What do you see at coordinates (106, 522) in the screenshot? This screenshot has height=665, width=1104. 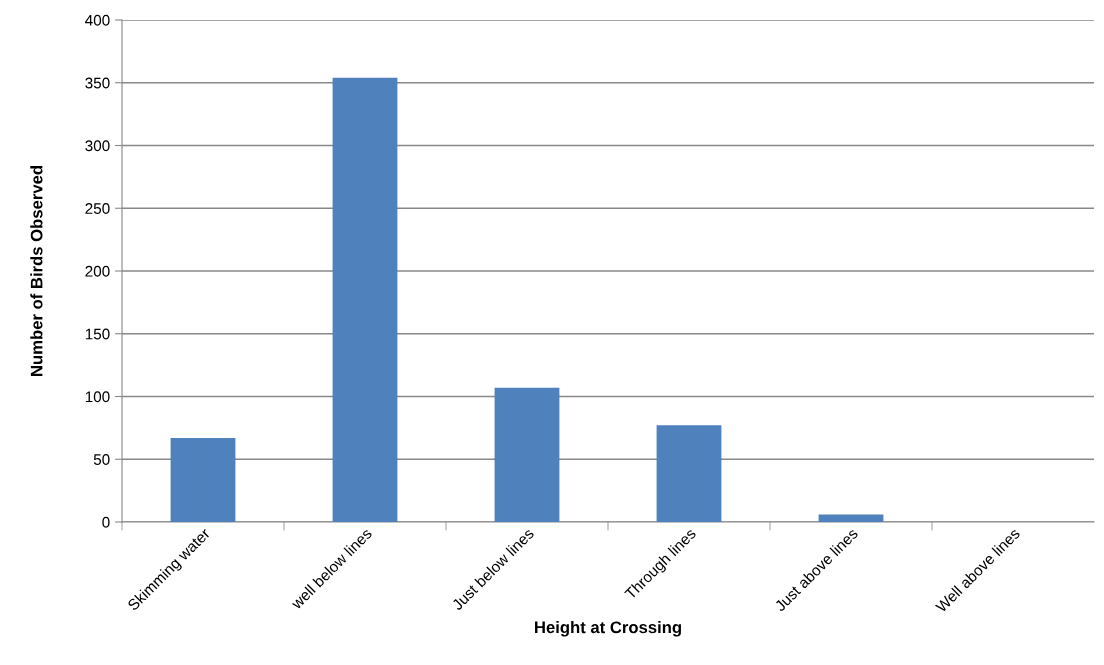 I see `y-tick-label: 0` at bounding box center [106, 522].